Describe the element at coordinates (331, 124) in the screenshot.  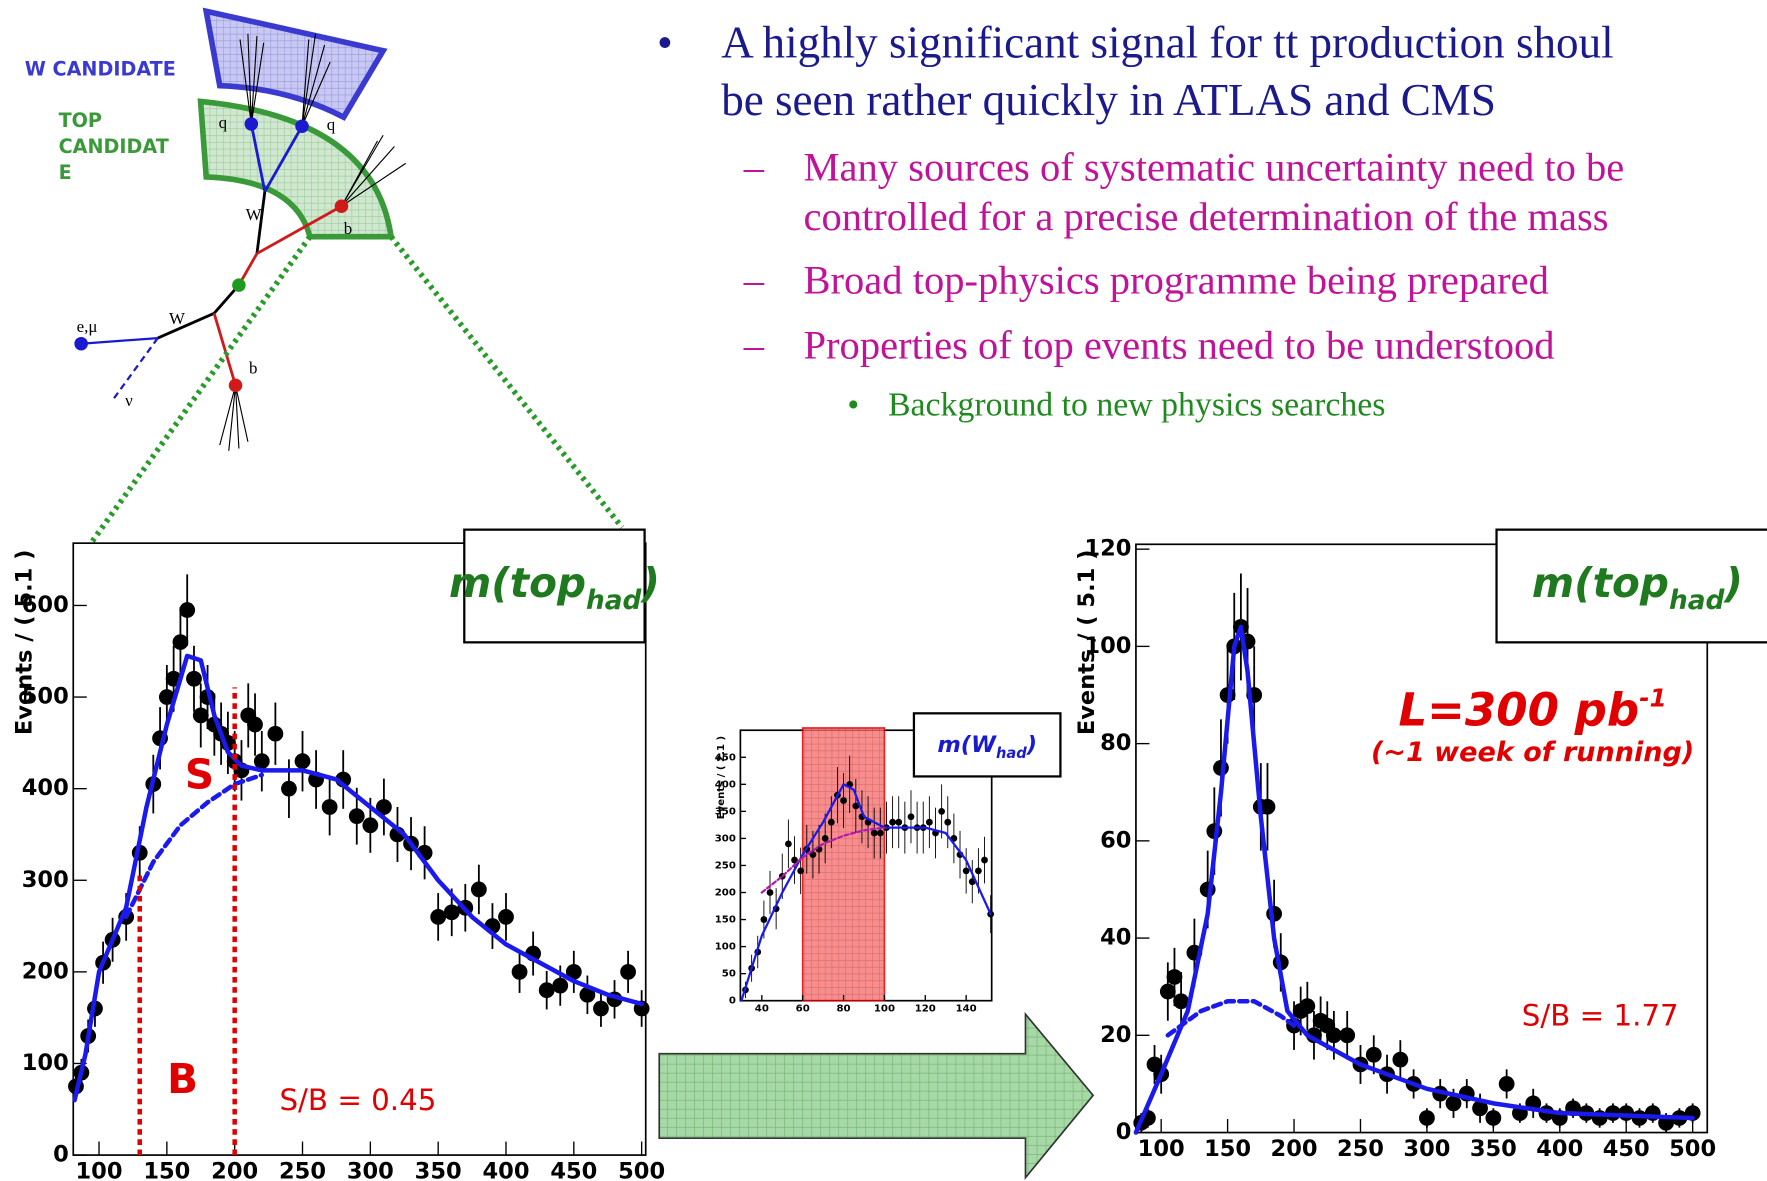
I see `particle-label: q` at that location.